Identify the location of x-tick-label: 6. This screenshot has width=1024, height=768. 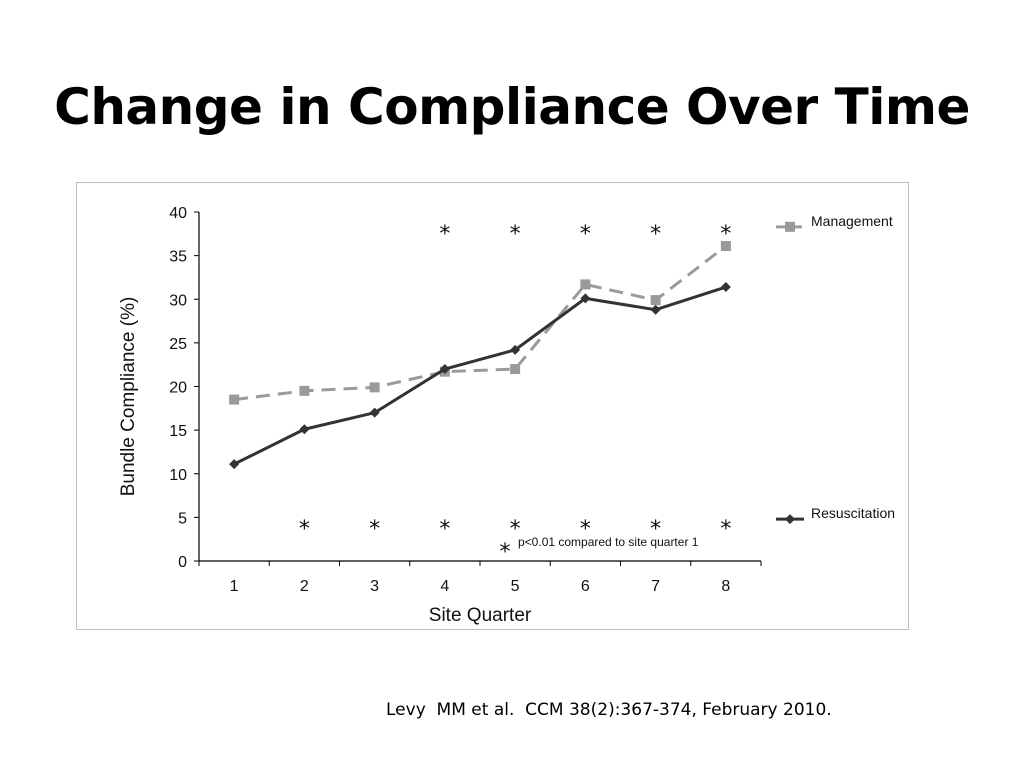
(585, 586).